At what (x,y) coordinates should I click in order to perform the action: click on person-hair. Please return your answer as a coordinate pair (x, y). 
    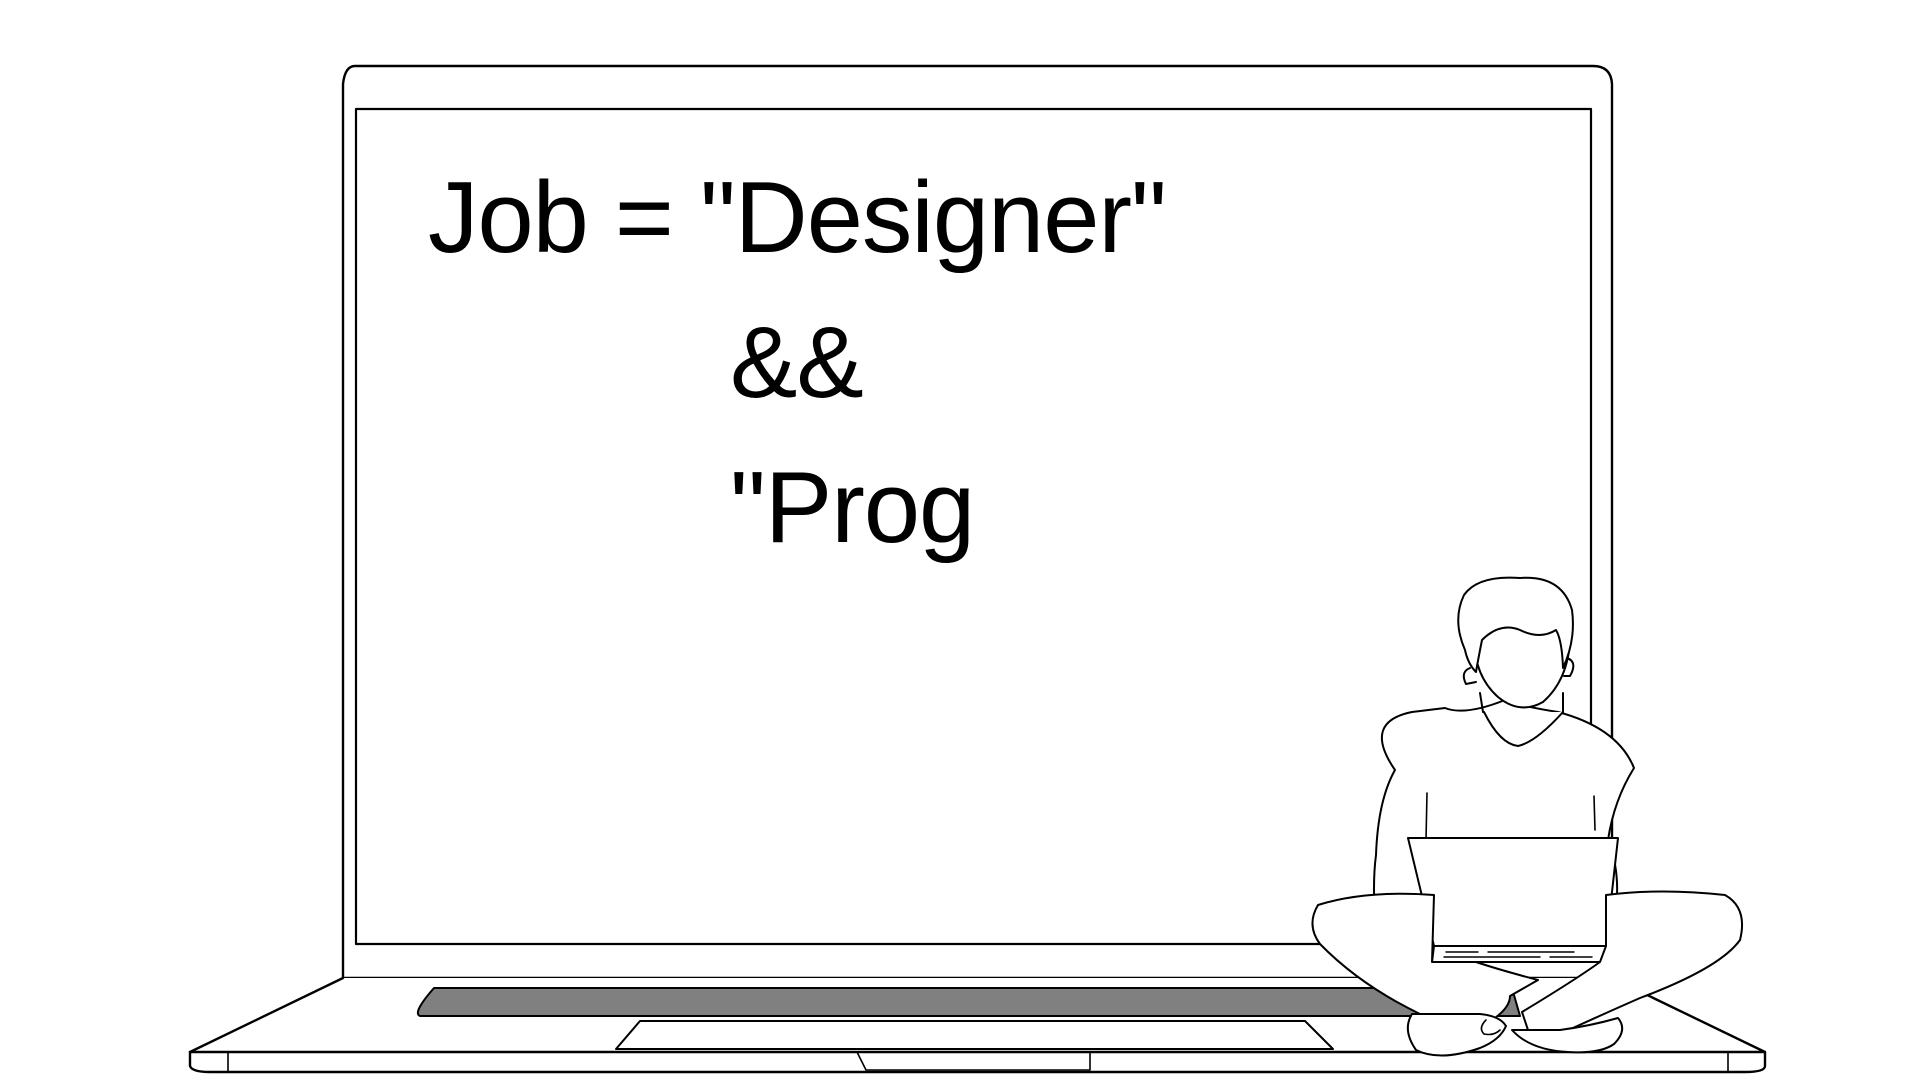
    Looking at the image, I should click on (1515, 624).